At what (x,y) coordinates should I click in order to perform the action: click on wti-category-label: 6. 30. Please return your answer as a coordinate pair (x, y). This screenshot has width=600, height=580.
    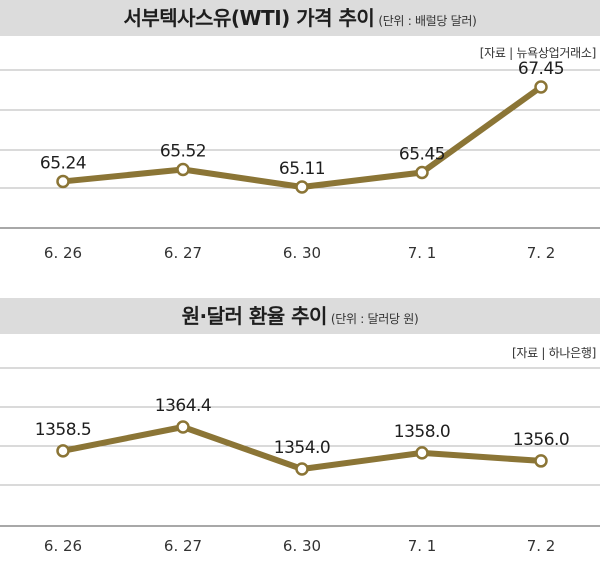
    Looking at the image, I should click on (302, 253).